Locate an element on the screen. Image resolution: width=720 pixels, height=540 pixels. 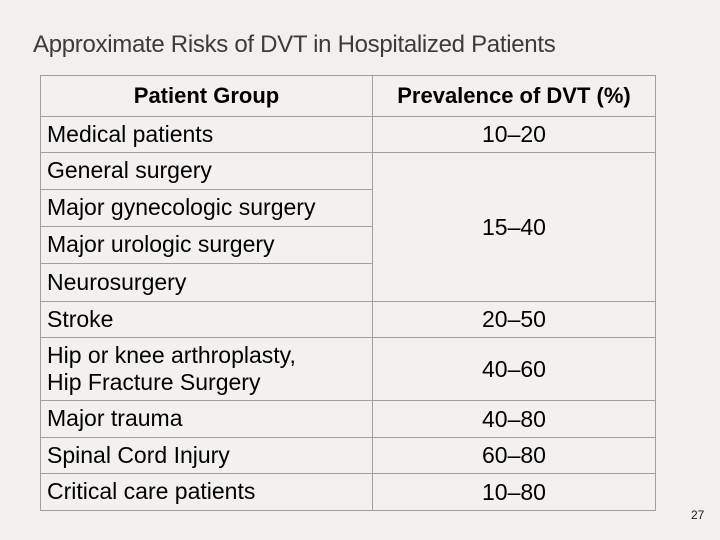
table-row: Spinal Cord Injury 60–80 is located at coordinates (348, 455).